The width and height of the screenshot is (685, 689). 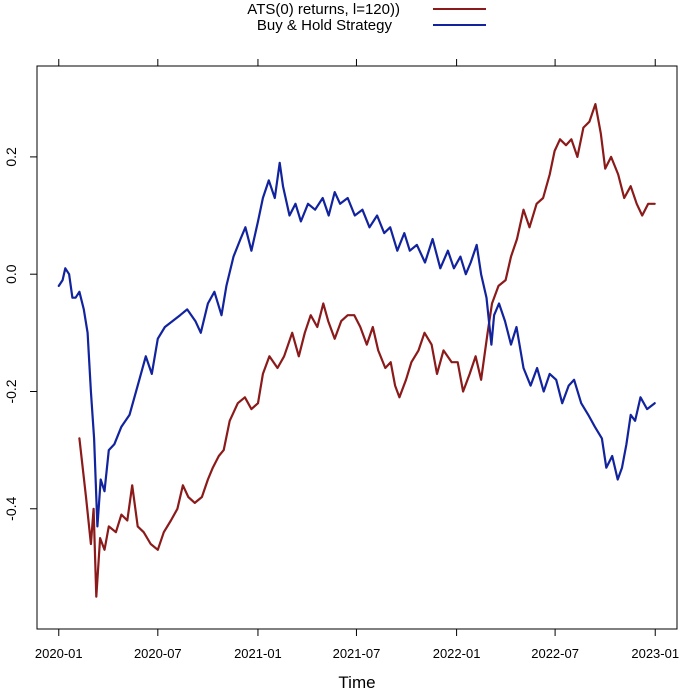 What do you see at coordinates (357, 653) in the screenshot?
I see `x-tick-label: 2021-07` at bounding box center [357, 653].